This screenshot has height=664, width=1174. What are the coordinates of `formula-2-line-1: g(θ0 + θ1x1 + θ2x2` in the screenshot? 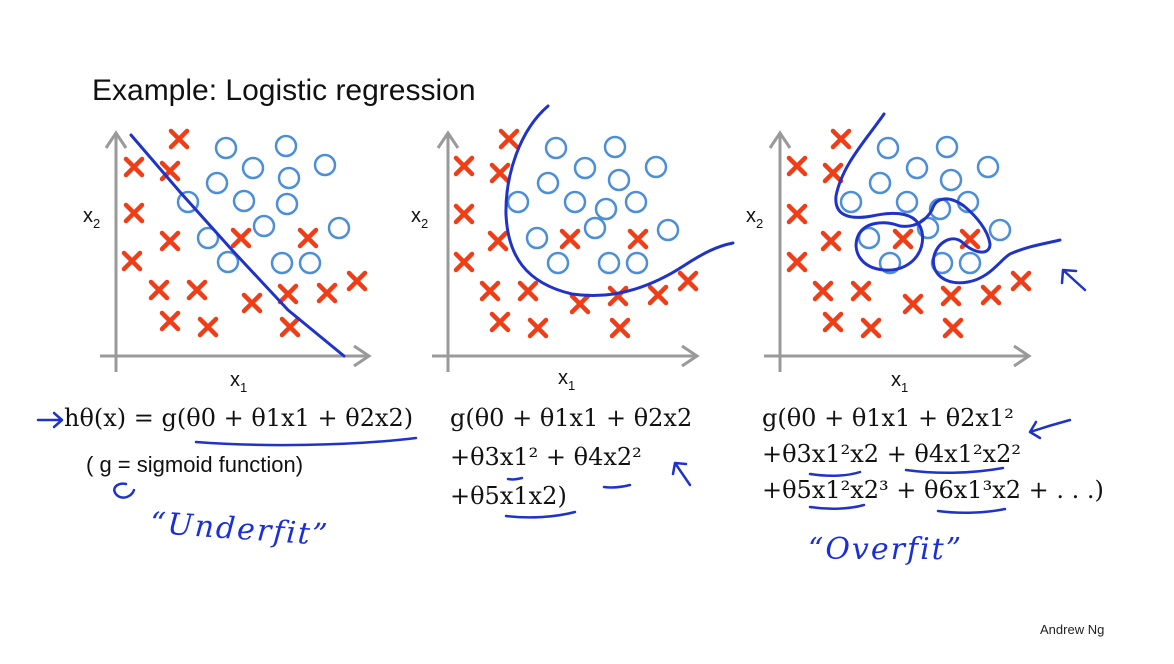 It's located at (571, 418).